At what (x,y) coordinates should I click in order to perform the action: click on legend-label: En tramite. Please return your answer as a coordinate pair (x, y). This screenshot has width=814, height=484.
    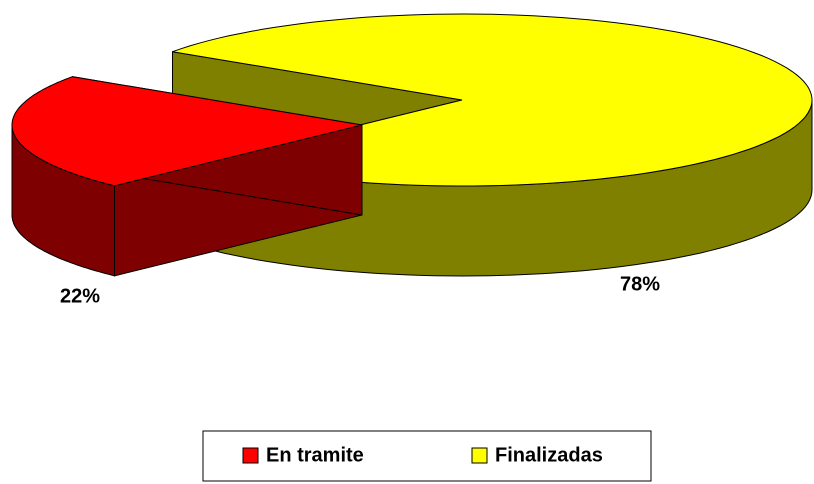
    Looking at the image, I should click on (315, 455).